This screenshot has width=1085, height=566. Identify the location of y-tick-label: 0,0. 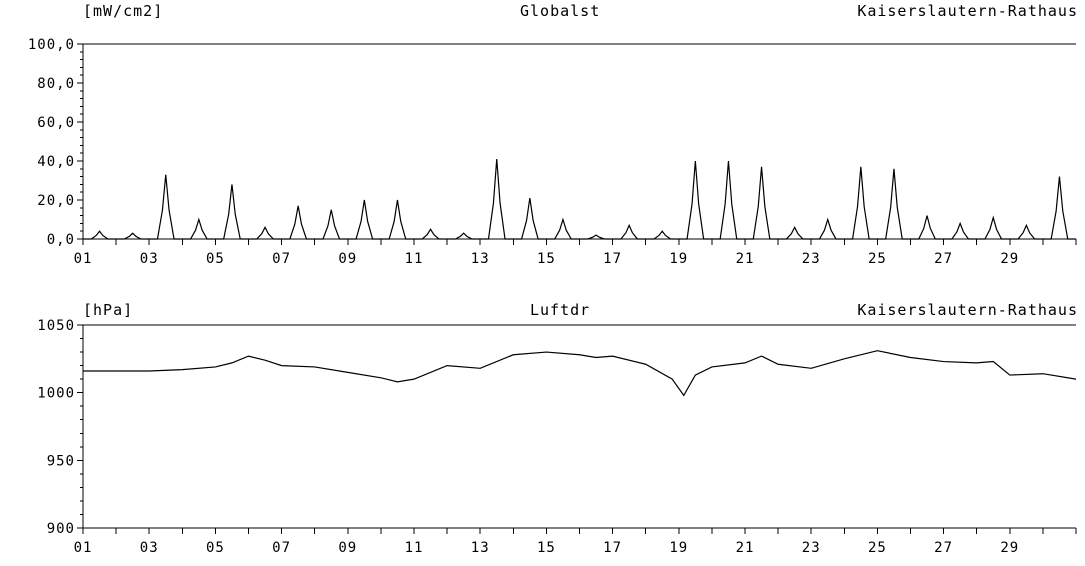
(61, 240).